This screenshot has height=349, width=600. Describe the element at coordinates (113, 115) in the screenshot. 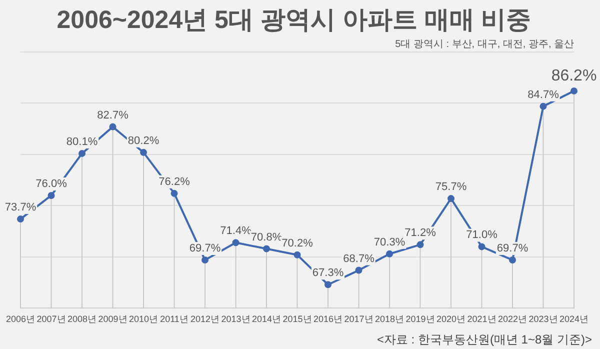

I see `data-label: 82.7%` at that location.